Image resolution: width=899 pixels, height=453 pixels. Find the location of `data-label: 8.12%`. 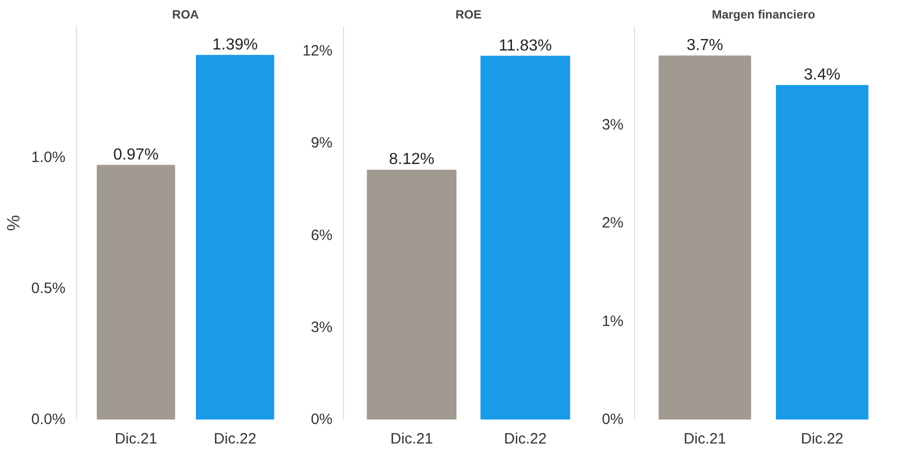

data-label: 8.12% is located at coordinates (411, 159).